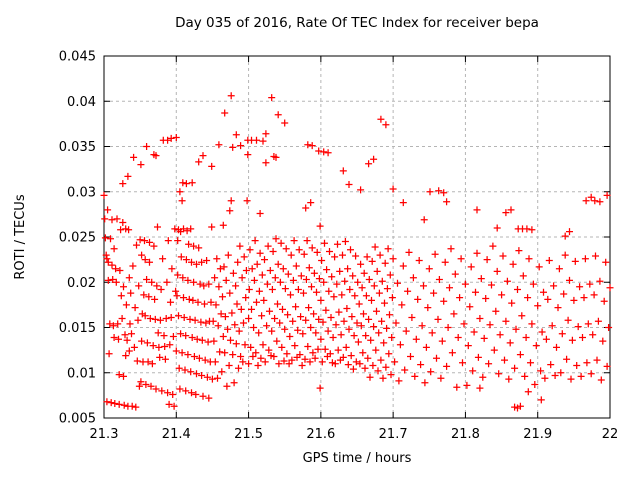  I want to click on svg-text: 0.035, so click(77, 147).